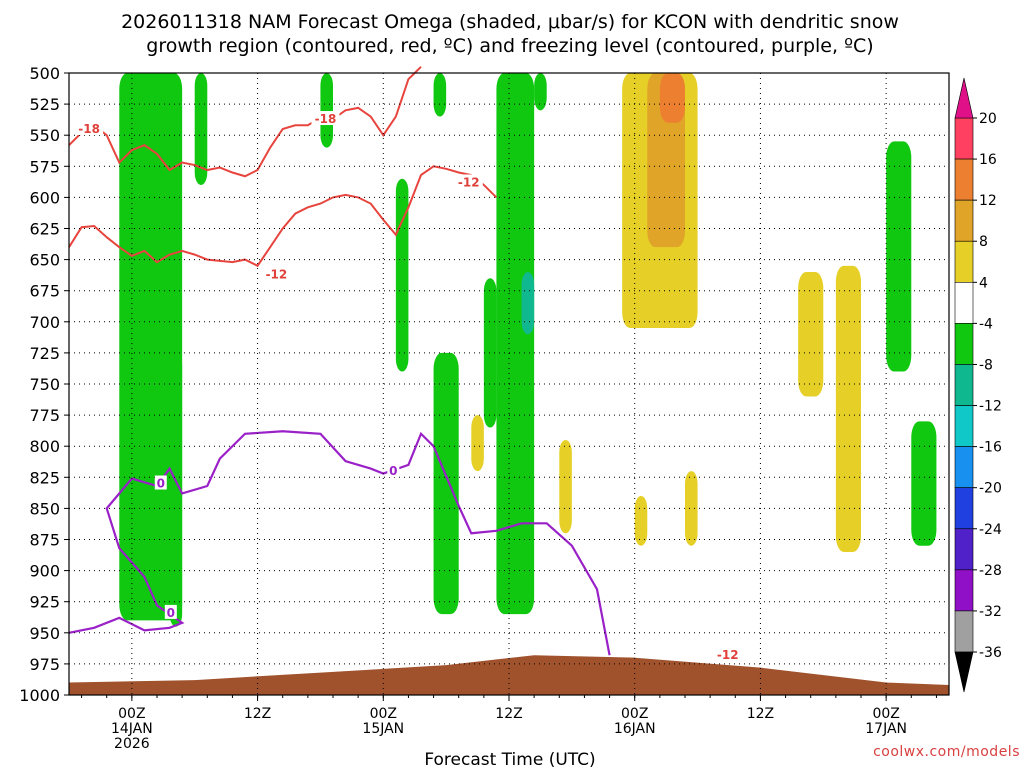 This screenshot has height=768, width=1024. Describe the element at coordinates (509, 675) in the screenshot. I see `terrain-layer` at that location.